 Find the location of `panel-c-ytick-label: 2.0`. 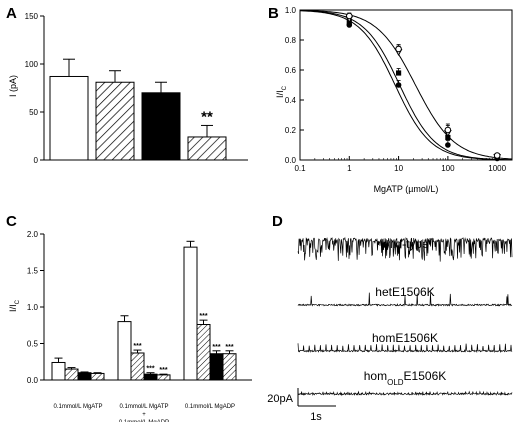

panel-c-ytick-label: 2.0 is located at coordinates (33, 234).